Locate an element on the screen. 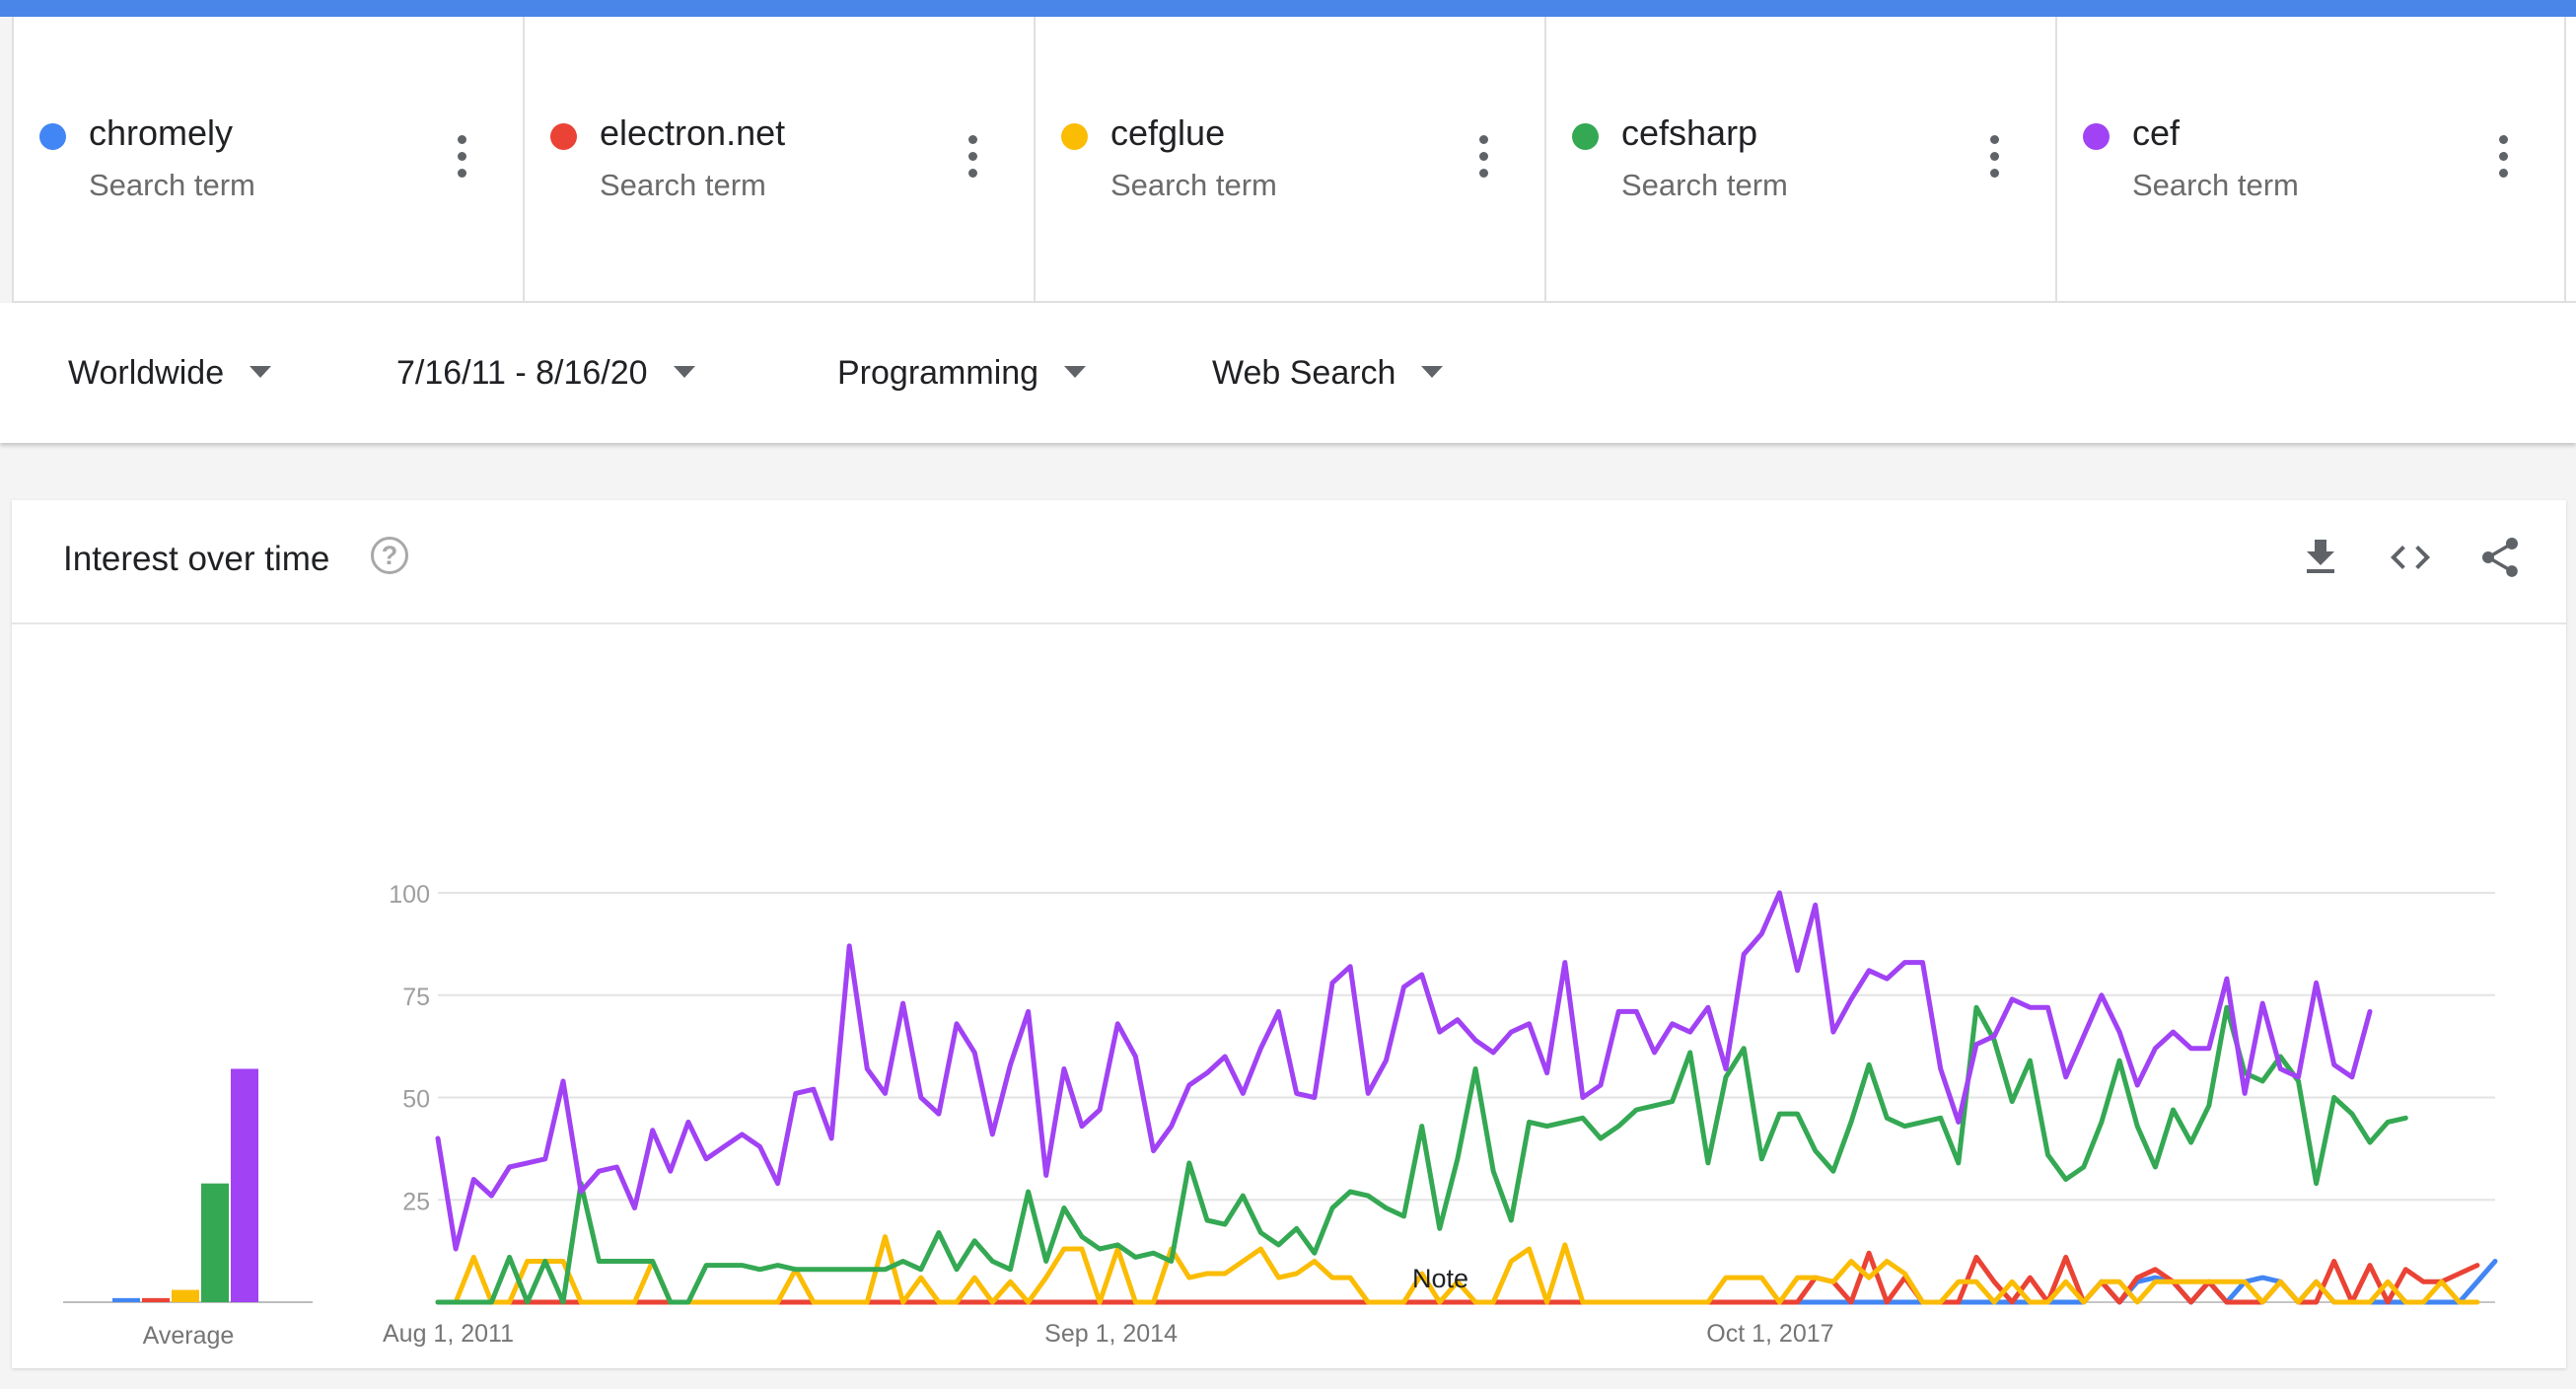 The height and width of the screenshot is (1389, 2576). region-label: Worldwide is located at coordinates (146, 373).